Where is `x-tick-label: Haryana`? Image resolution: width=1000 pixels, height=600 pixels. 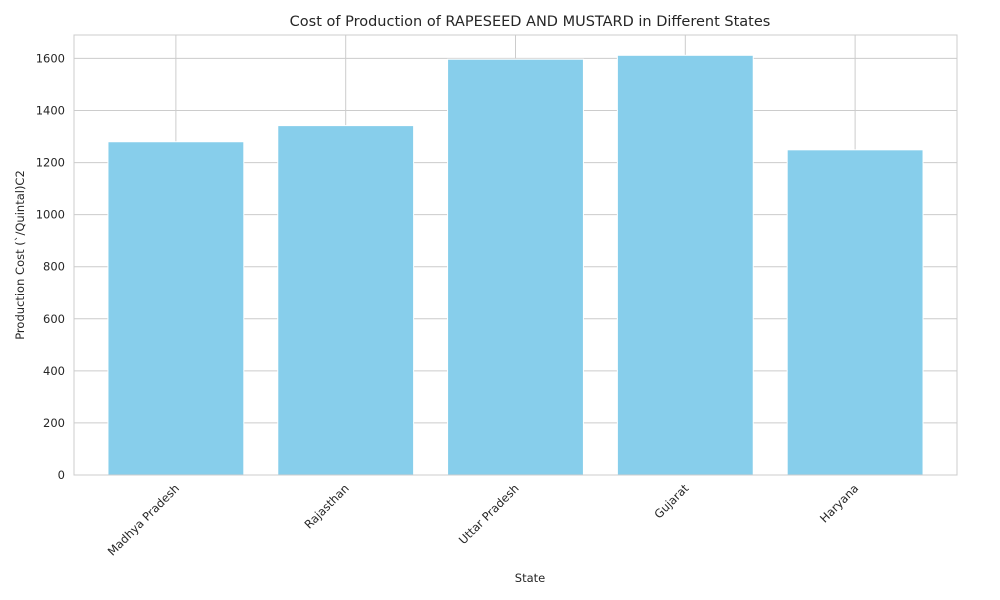
x-tick-label: Haryana is located at coordinates (839, 503).